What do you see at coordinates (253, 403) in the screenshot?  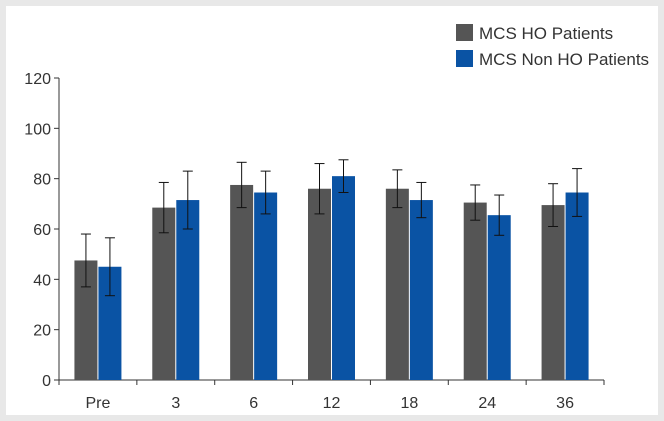 I see `x-tick-label: 6` at bounding box center [253, 403].